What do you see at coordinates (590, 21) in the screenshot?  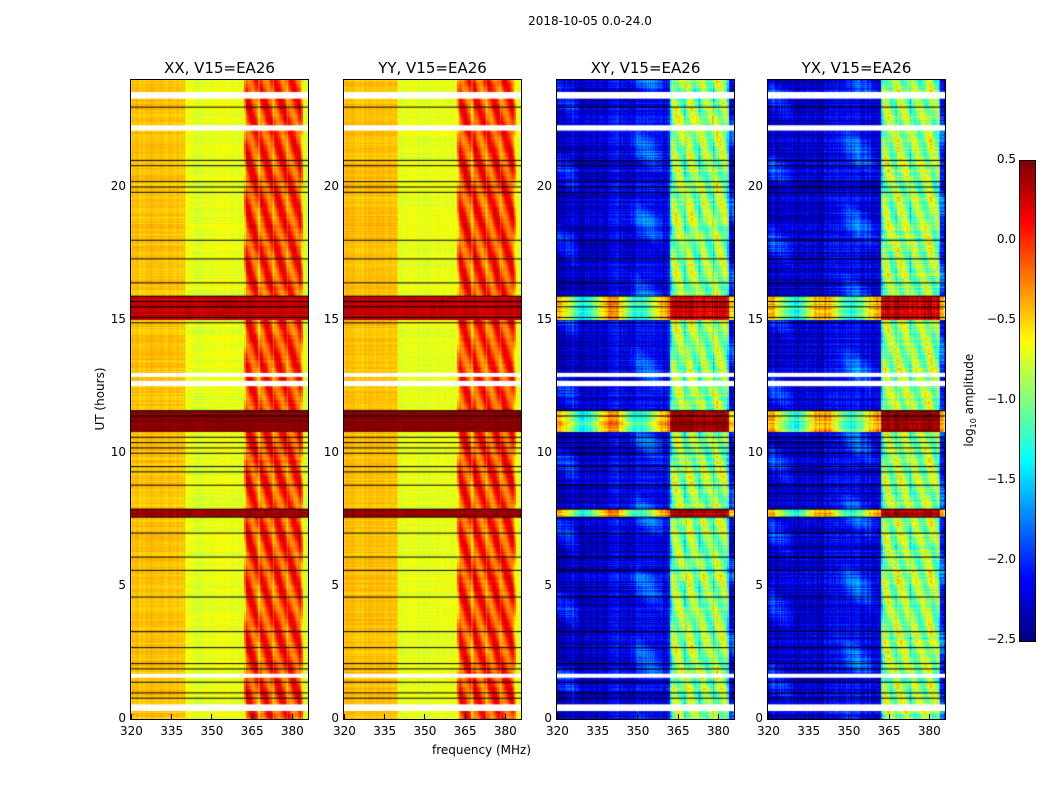 I see `figure-title: 2018-10-05 0.0-24.0` at bounding box center [590, 21].